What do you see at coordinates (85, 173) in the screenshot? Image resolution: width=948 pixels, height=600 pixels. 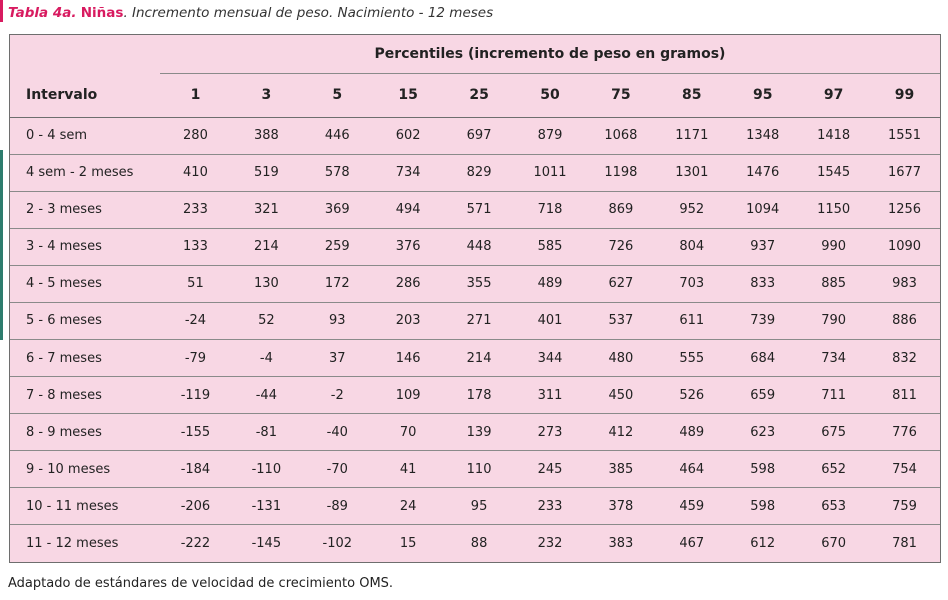 I see `interval-cell: 4 sem - 2 meses` at bounding box center [85, 173].